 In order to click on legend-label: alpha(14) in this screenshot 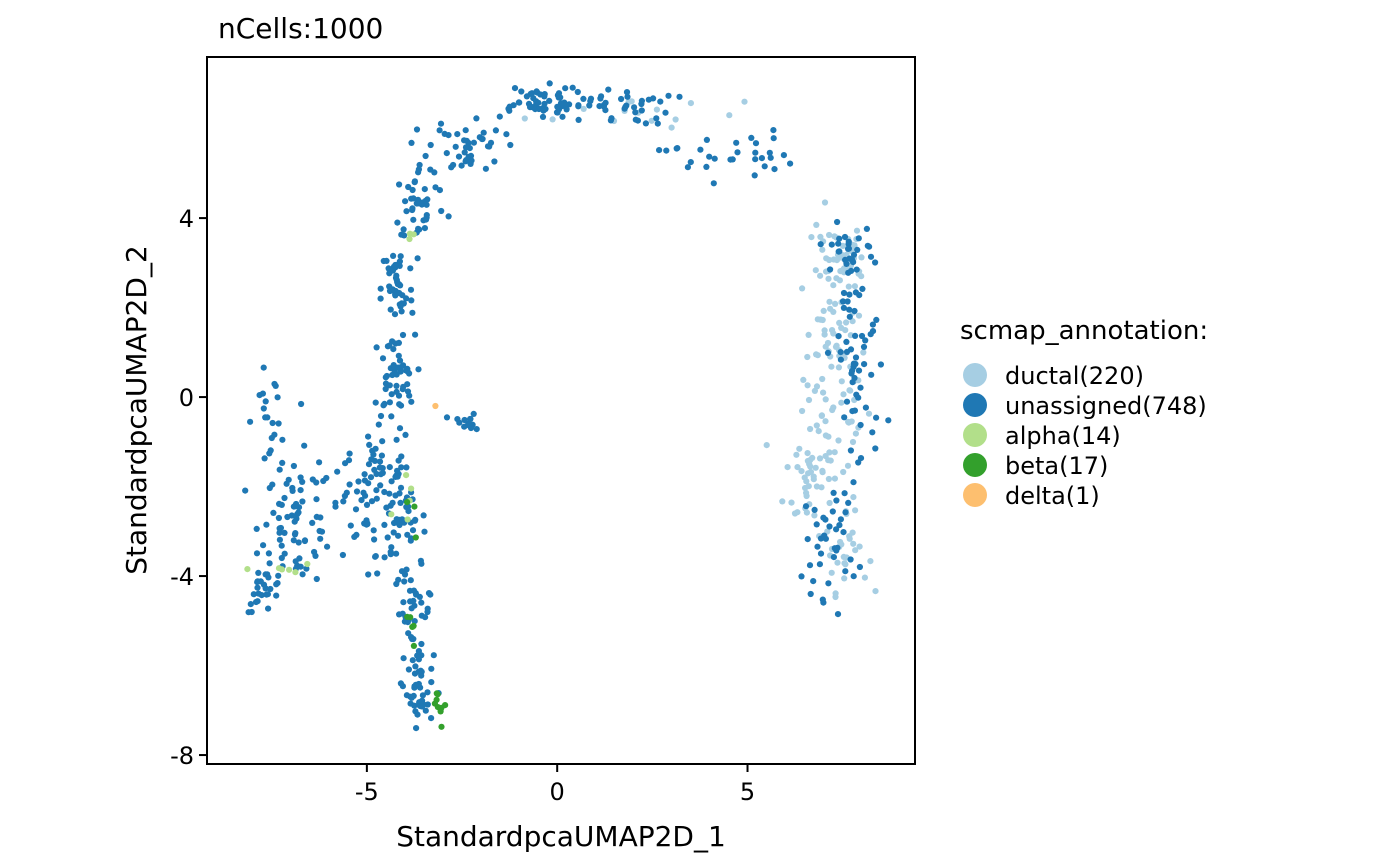, I will do `click(1063, 436)`.